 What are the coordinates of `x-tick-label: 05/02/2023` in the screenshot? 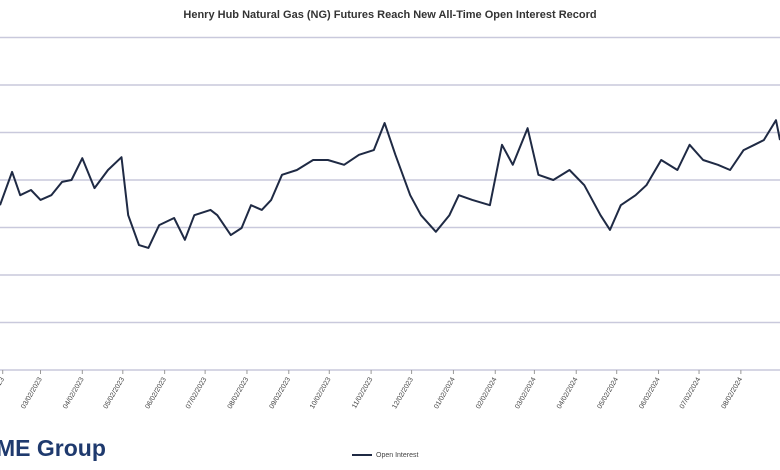 It's located at (115, 393).